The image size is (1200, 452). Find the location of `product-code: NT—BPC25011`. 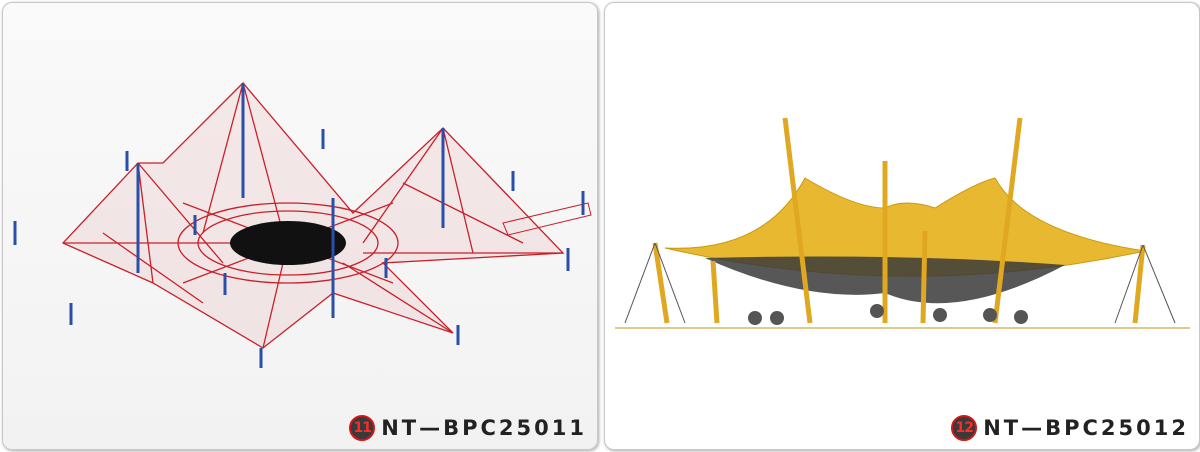

product-code: NT—BPC25011 is located at coordinates (484, 428).